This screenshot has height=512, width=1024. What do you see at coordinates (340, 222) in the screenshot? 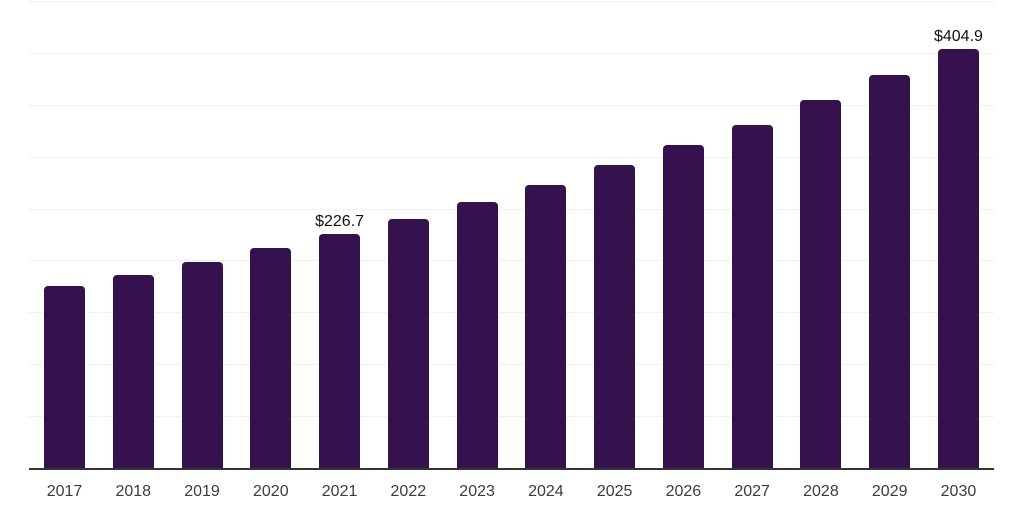
I see `bar-value-label-2021: $226.7` at bounding box center [340, 222].